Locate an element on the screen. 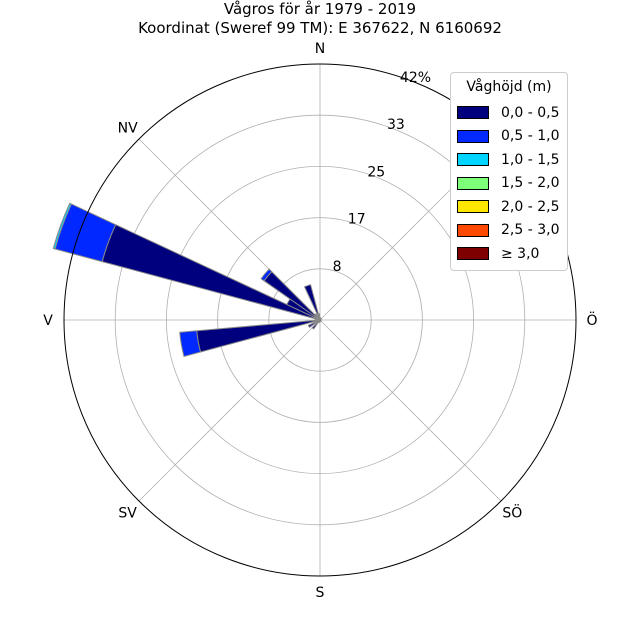 This screenshot has height=640, width=640. rose-bars is located at coordinates (187, 280).